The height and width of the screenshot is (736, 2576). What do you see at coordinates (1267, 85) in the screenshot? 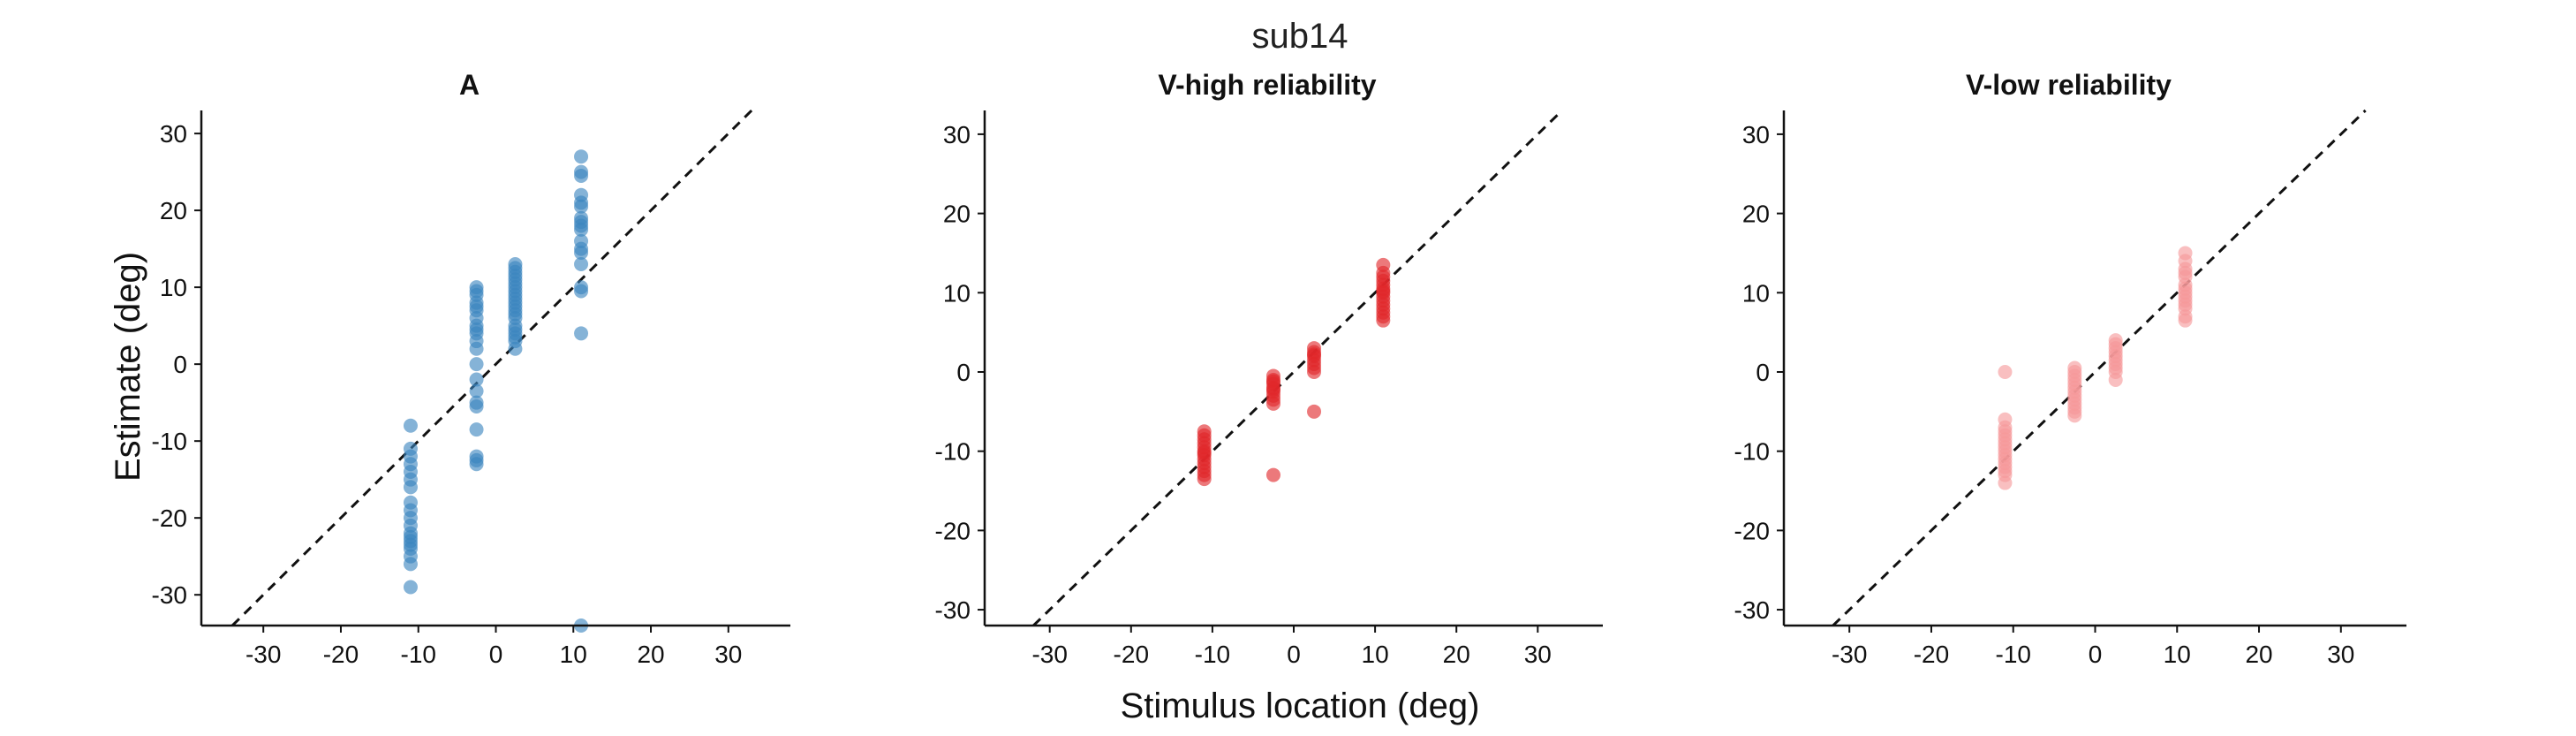
I see `panel-title: V-high reliability` at bounding box center [1267, 85].